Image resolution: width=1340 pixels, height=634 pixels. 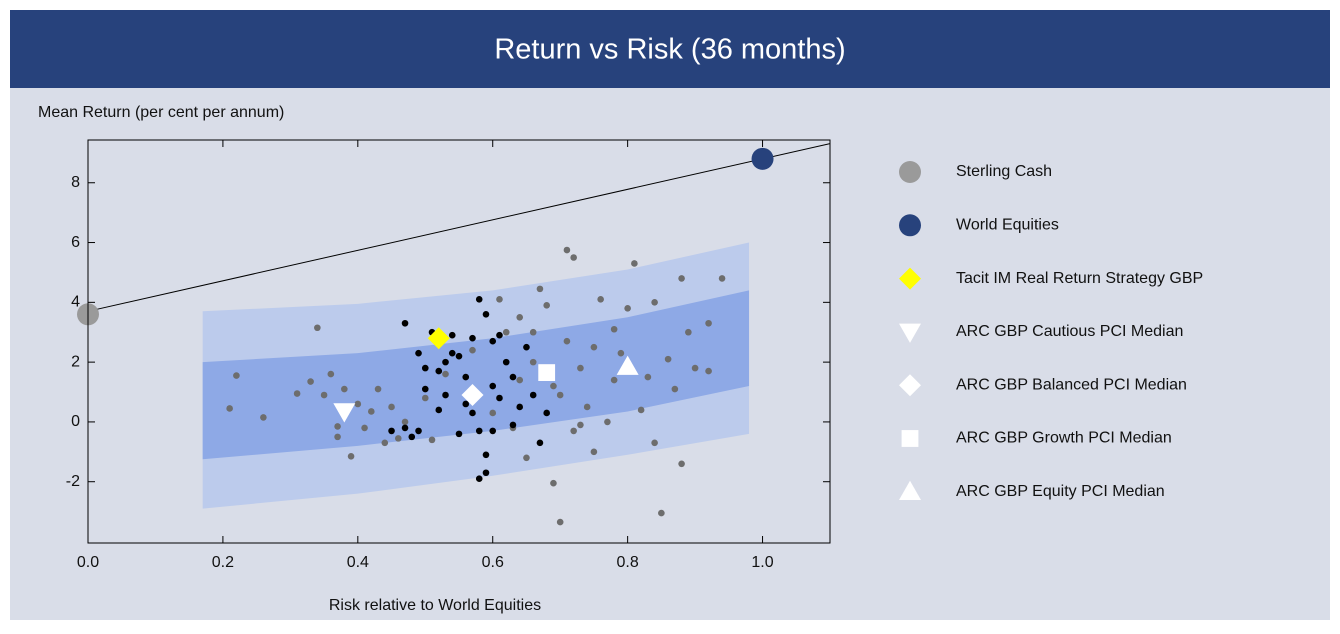 I want to click on market-line, so click(x=459, y=227).